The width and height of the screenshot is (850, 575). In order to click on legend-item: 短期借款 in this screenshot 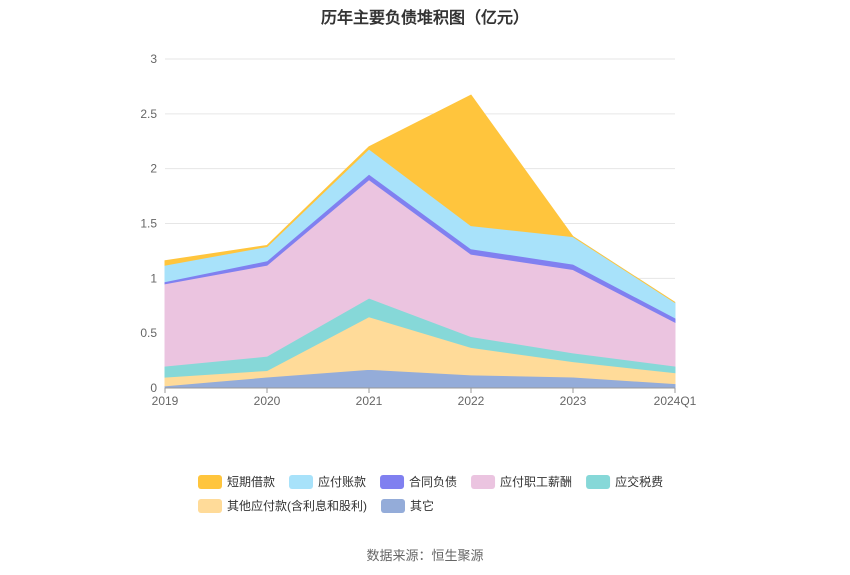, I will do `click(236, 482)`.